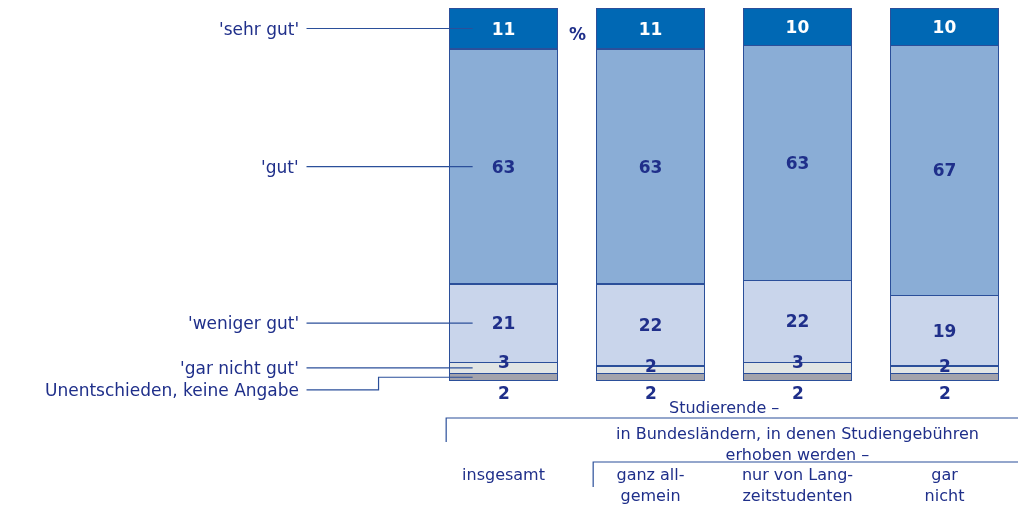 The image size is (1018, 506). Describe the element at coordinates (944, 330) in the screenshot. I see `data-label: 19` at that location.